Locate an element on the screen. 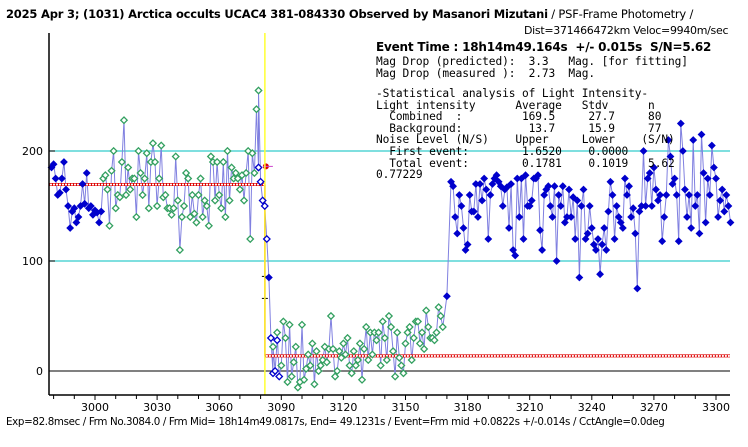 This screenshot has width=748, height=447. stats-line-9: Total event: 0.1781 0.1019 5.62 is located at coordinates (525, 163).